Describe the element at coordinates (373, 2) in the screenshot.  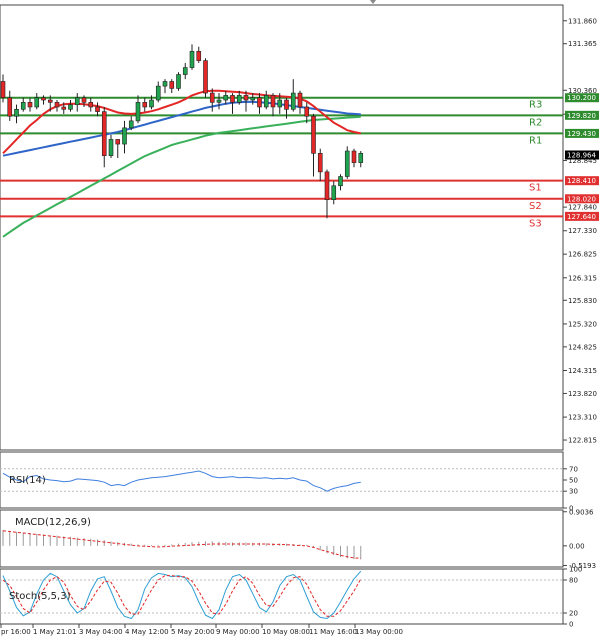
I see `price-scroll-marker` at that location.